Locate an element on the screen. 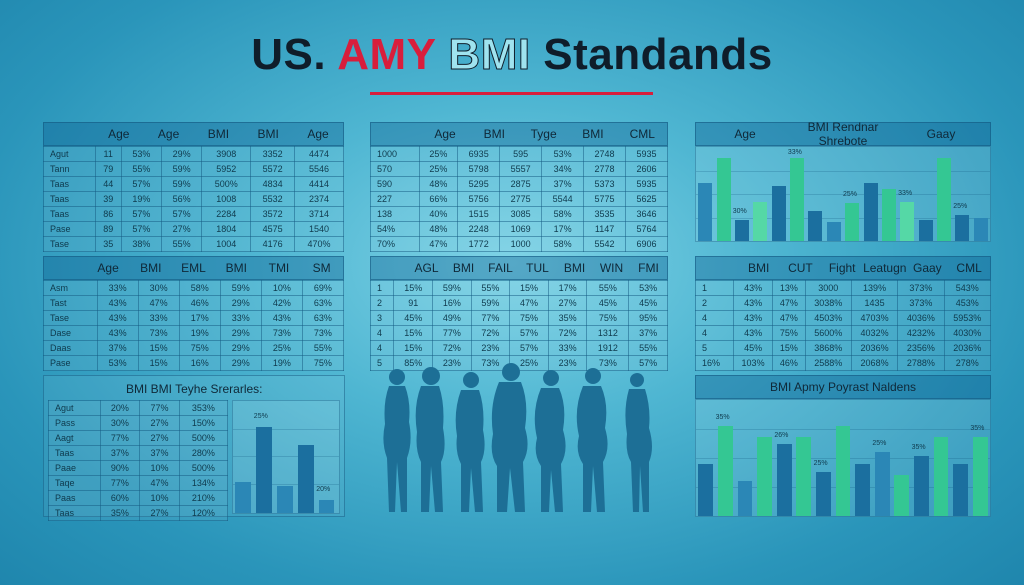 The image size is (1024, 585). table-cell: 1004 is located at coordinates (226, 244).